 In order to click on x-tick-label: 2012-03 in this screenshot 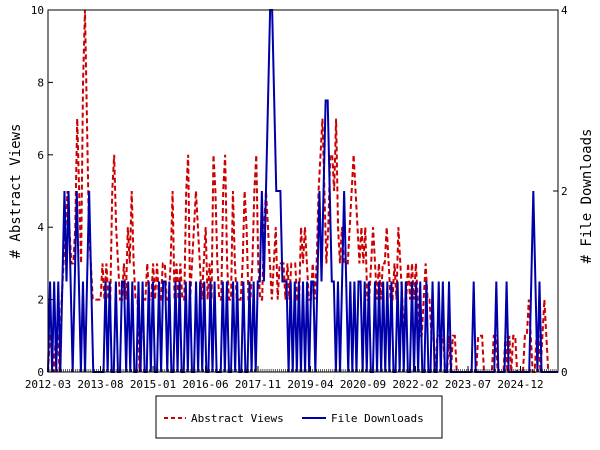, I will do `click(48, 384)`.